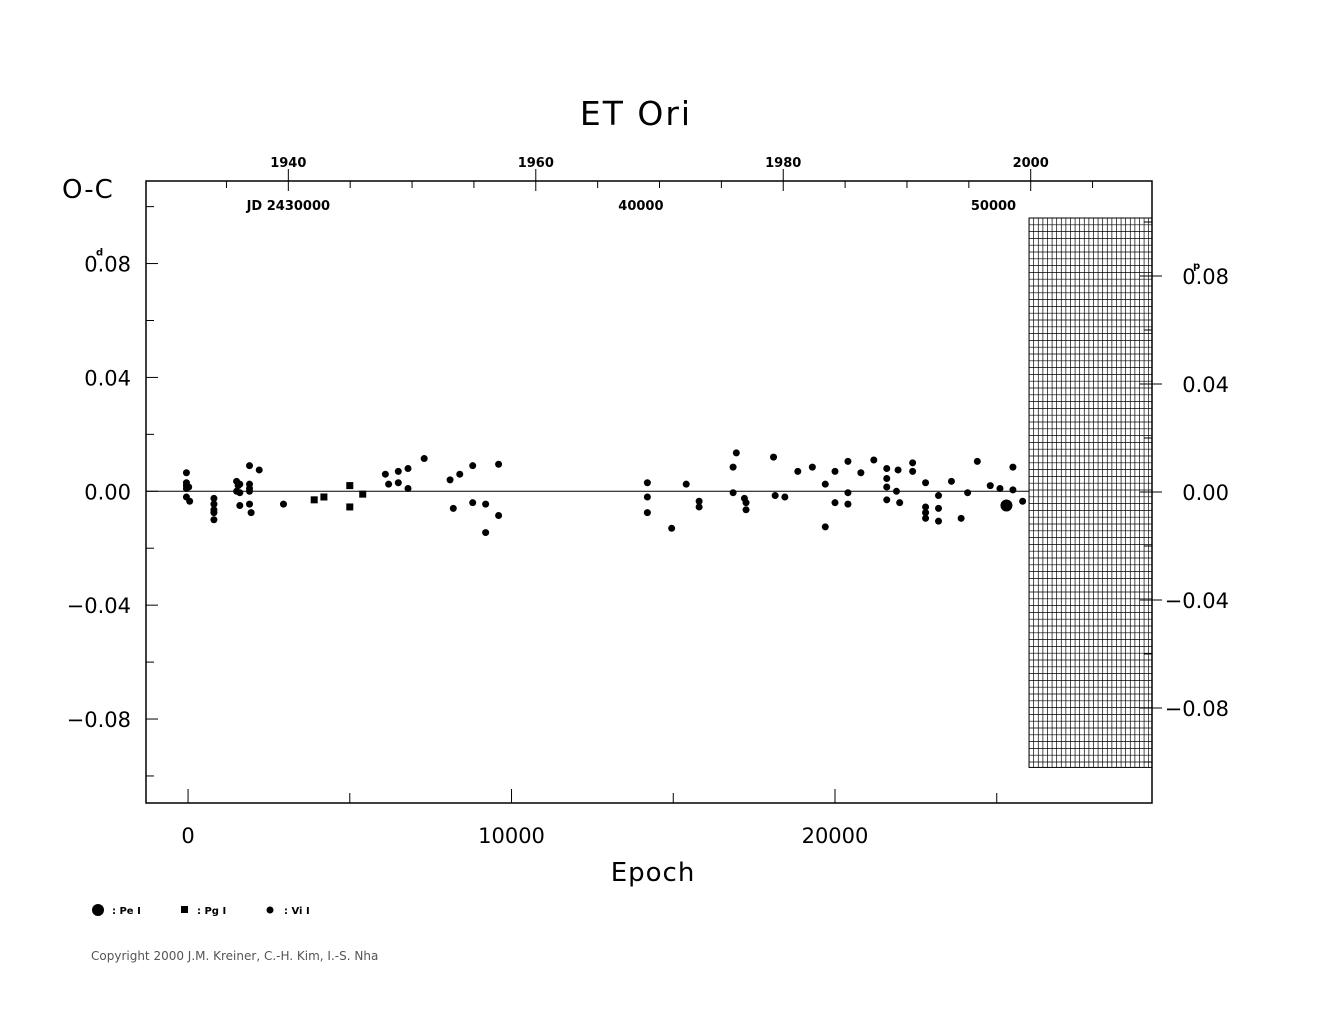 Image resolution: width=1325 pixels, height=1020 pixels. What do you see at coordinates (640, 206) in the screenshot?
I see `top-jd-label: 40000` at bounding box center [640, 206].